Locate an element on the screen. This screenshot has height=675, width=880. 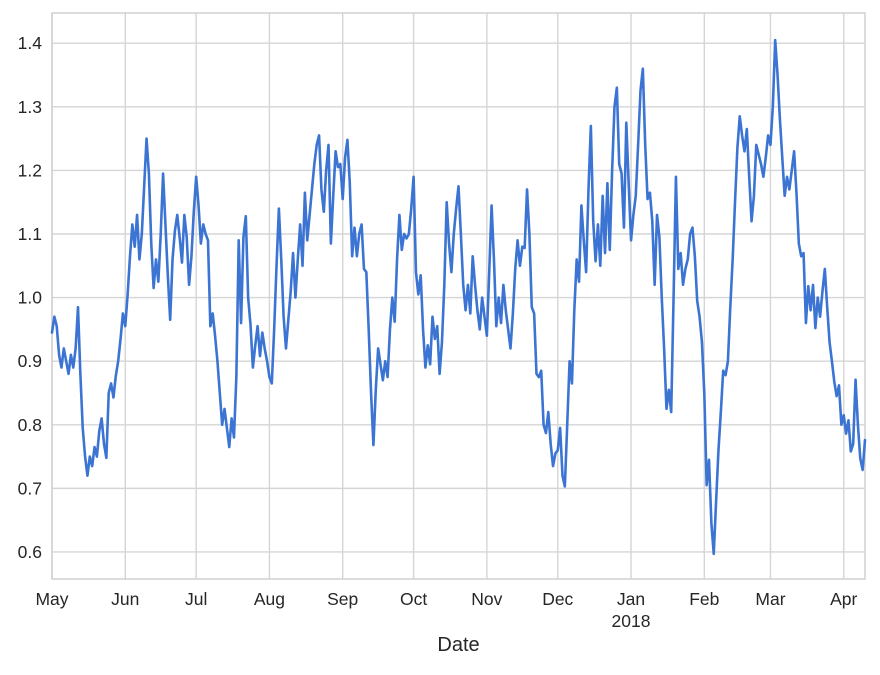
x-tick-label: Mar is located at coordinates (770, 599).